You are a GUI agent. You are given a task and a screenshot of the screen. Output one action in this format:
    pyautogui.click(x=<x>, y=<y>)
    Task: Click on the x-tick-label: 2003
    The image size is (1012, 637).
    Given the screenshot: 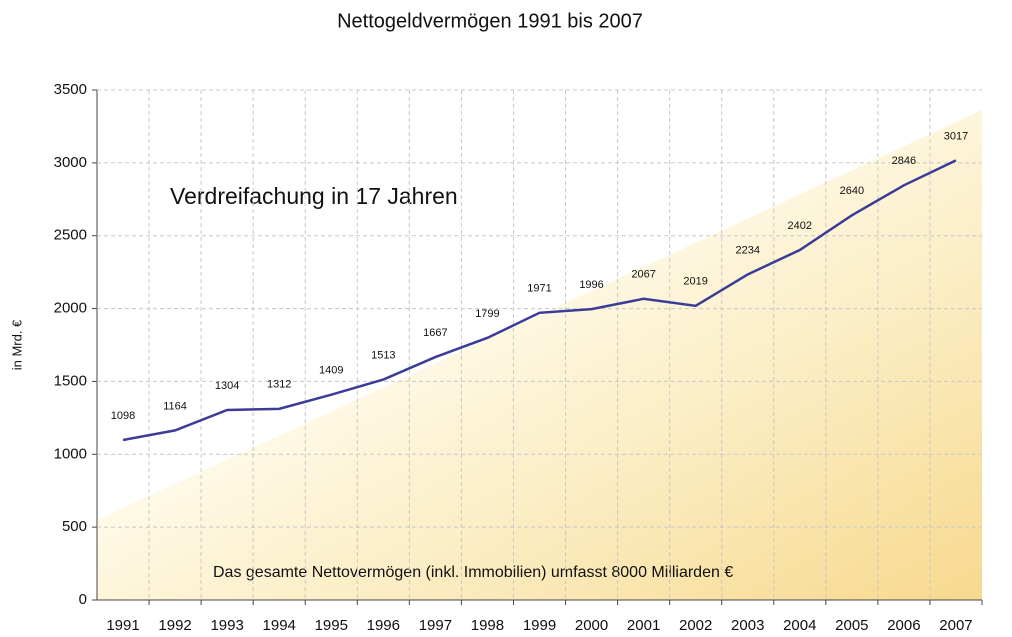 What is the action you would take?
    pyautogui.click(x=747, y=625)
    